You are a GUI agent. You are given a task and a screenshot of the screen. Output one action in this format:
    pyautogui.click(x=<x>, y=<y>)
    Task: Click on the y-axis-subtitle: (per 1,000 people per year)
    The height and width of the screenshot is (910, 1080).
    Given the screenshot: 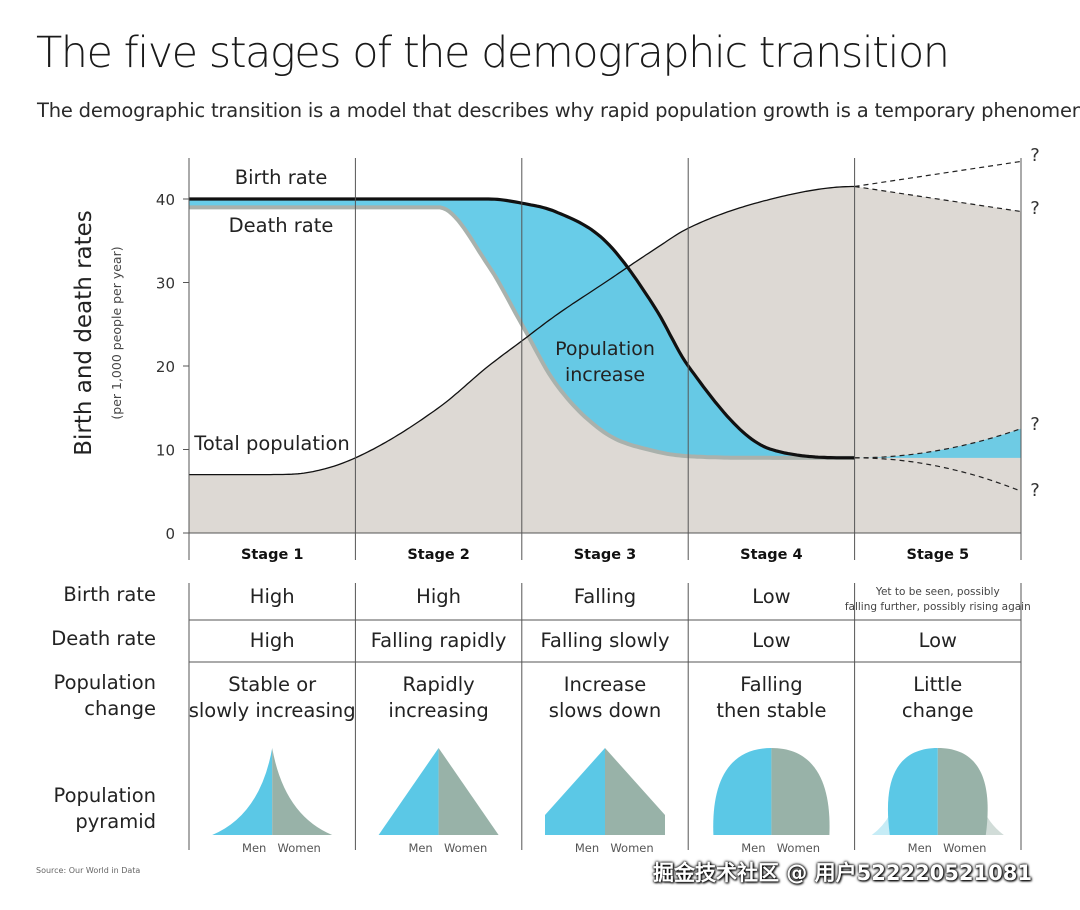 What is the action you would take?
    pyautogui.click(x=116, y=332)
    